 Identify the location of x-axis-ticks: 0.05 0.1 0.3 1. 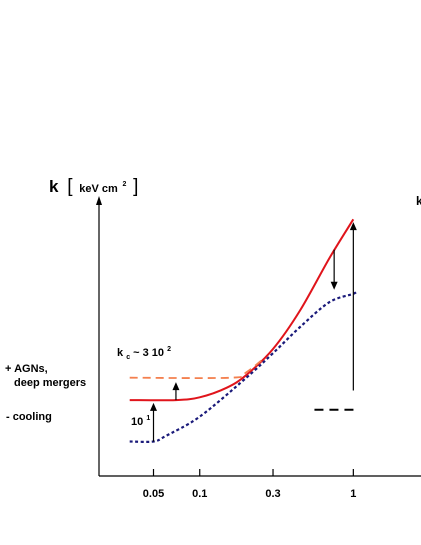
(249, 484).